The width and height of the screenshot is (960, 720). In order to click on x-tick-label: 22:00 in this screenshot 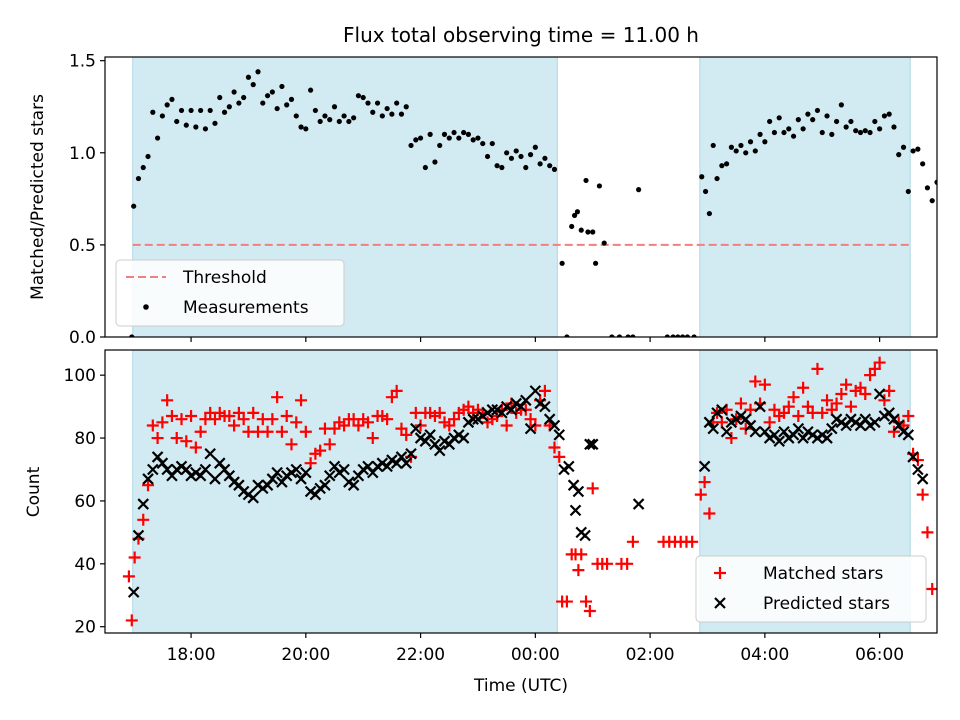, I will do `click(420, 655)`.